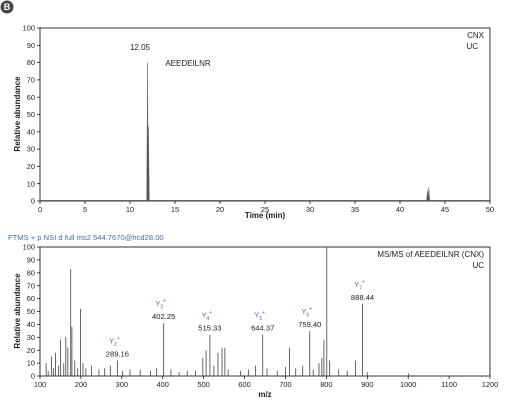  I want to click on chromatogram-y-tick-label: 40, so click(31, 131).